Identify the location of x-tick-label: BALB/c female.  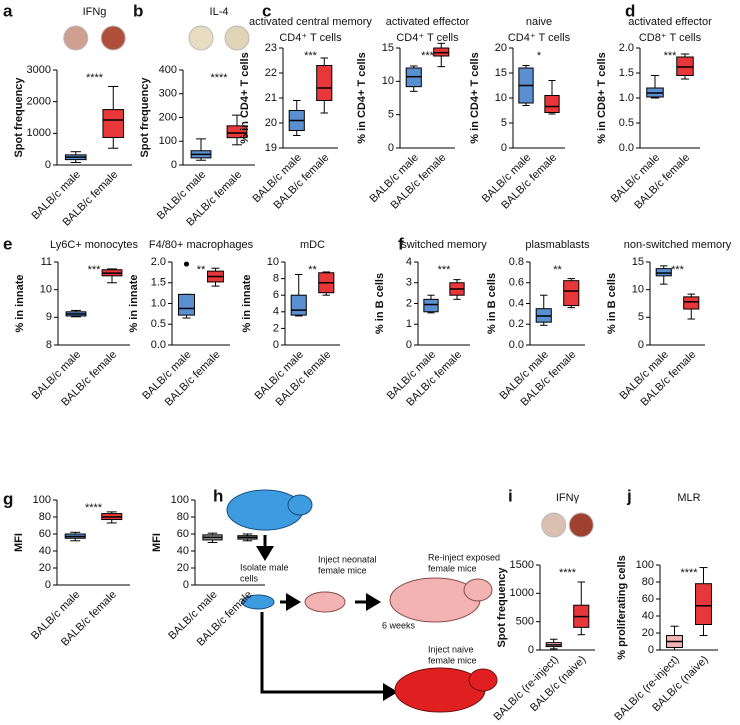
(662, 182).